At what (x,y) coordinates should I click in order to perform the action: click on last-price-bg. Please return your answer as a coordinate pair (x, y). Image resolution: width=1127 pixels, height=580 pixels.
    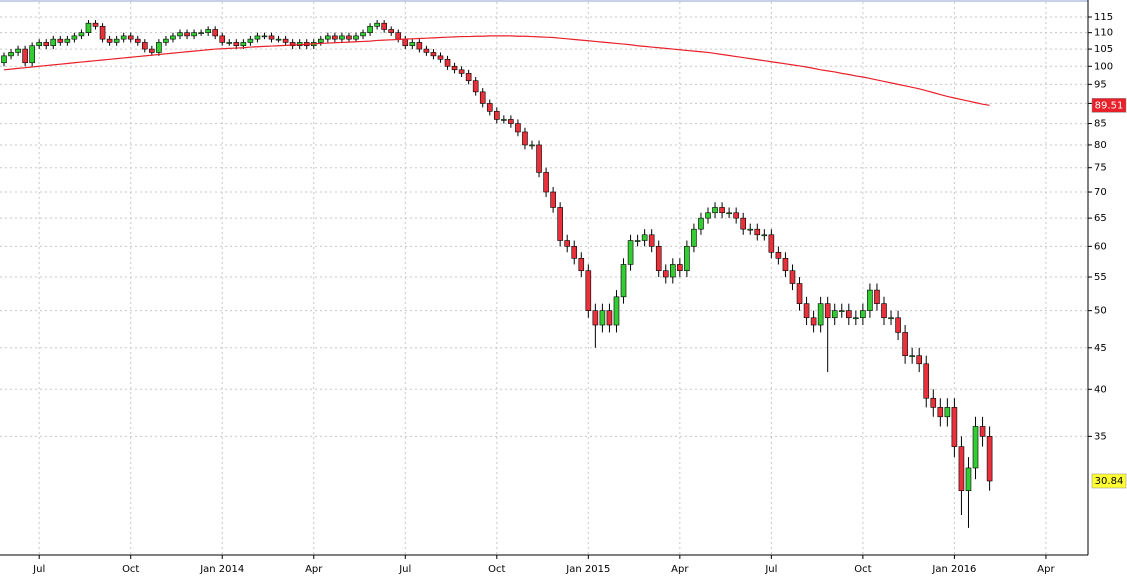
    Looking at the image, I should click on (1109, 481).